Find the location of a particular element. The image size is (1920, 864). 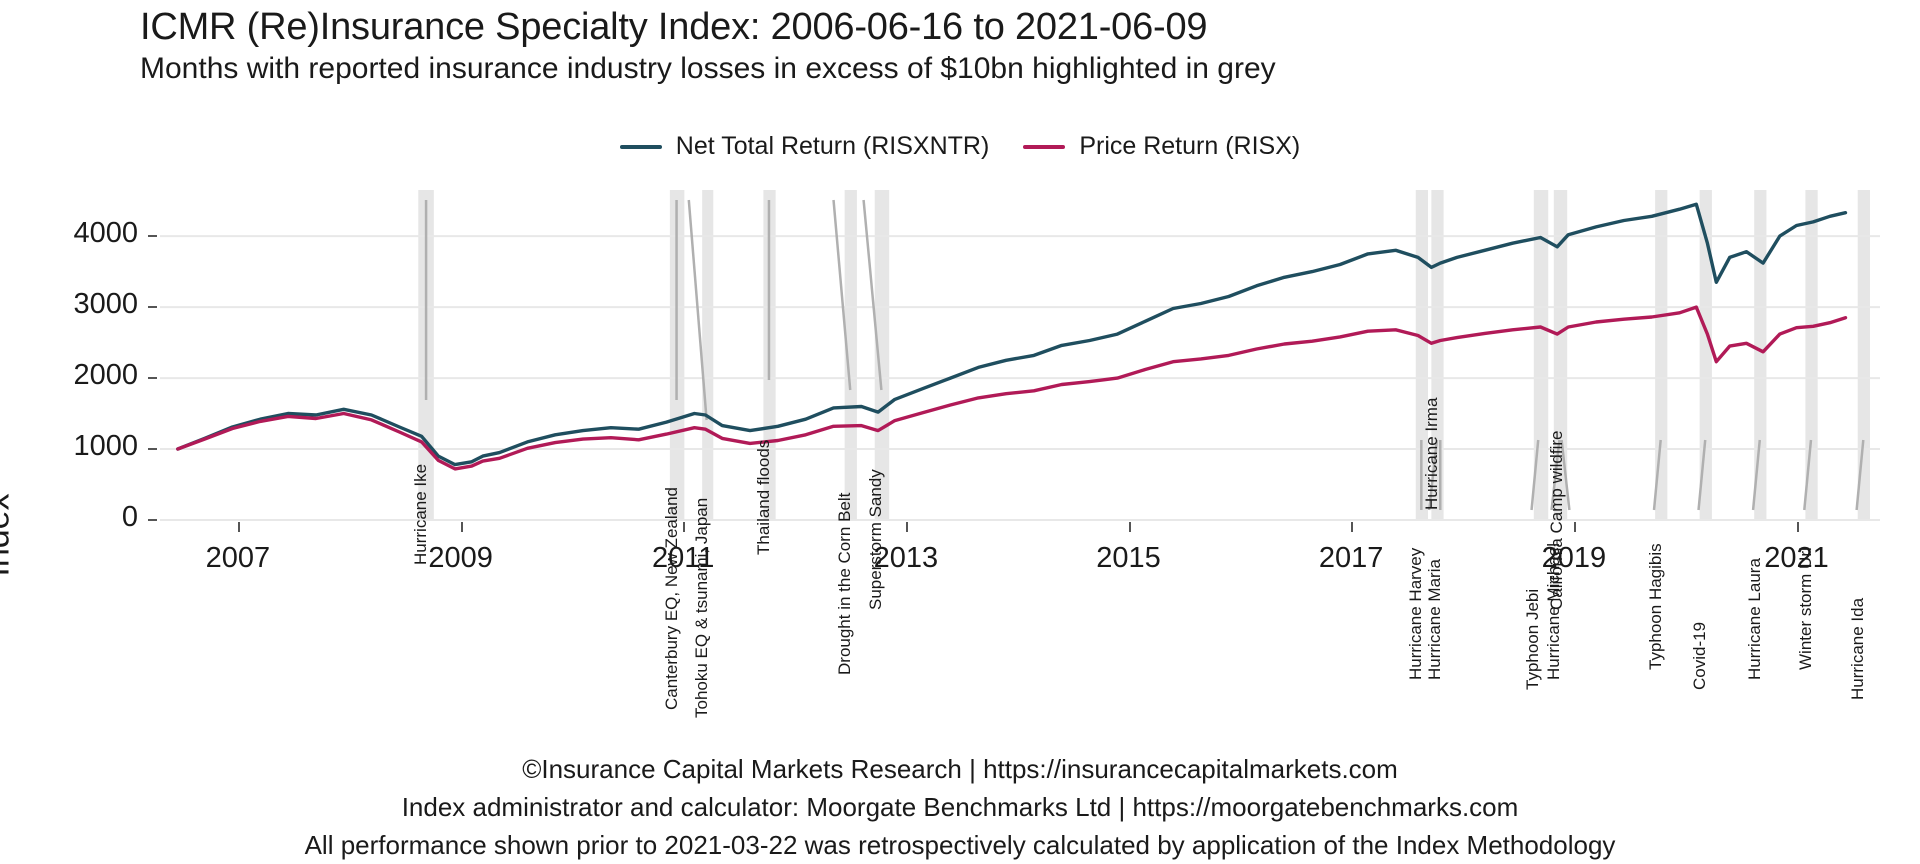

event-annotation-label: Covid-19 is located at coordinates (1700, 655).